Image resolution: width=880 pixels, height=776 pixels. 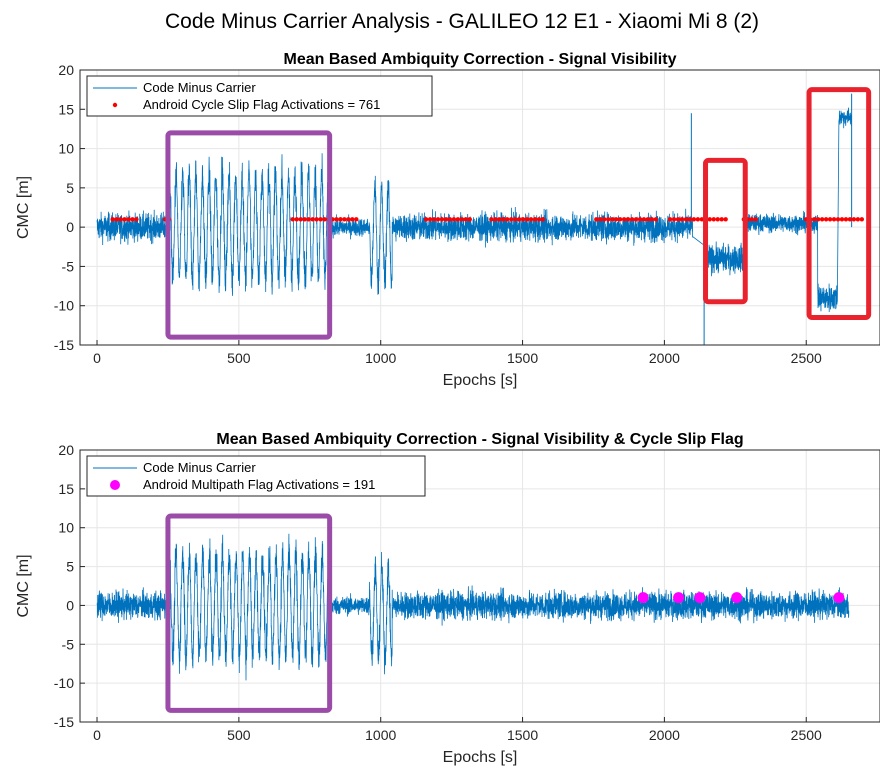 What do you see at coordinates (97, 735) in the screenshot?
I see `x-tick-label: 0` at bounding box center [97, 735].